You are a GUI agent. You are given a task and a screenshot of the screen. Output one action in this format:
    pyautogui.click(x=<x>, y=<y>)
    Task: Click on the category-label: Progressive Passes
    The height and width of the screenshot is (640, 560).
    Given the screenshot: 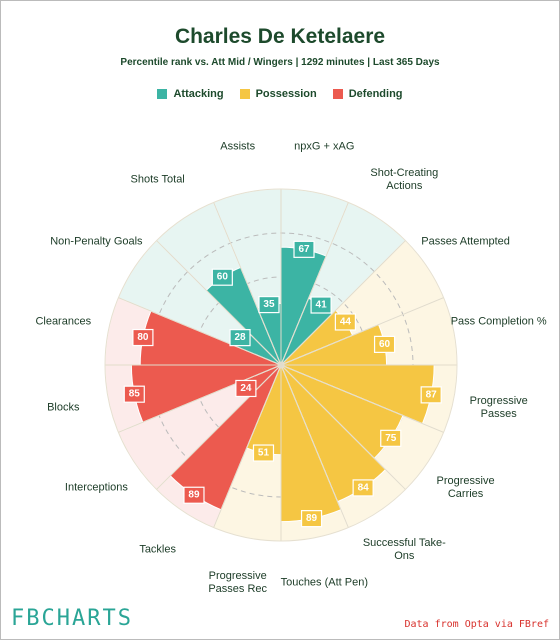 What is the action you would take?
    pyautogui.click(x=498, y=408)
    